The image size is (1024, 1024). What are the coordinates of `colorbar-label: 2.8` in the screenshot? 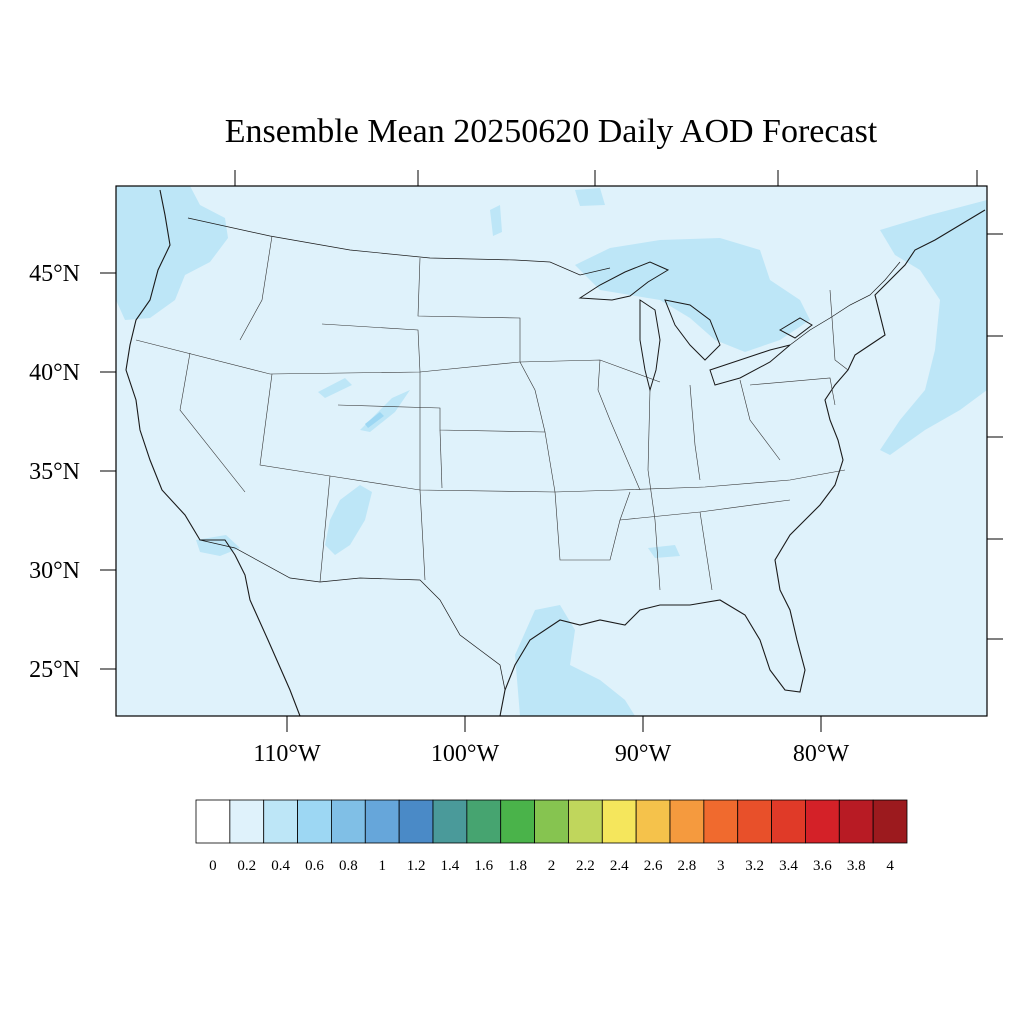 It's located at (687, 866).